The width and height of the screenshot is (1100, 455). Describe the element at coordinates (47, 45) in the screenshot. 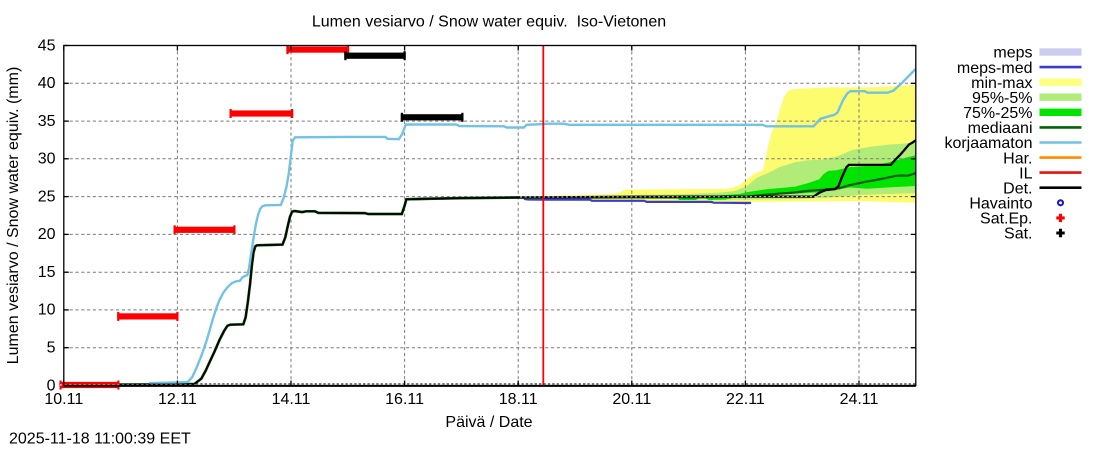

I see `svg-text: 45` at that location.